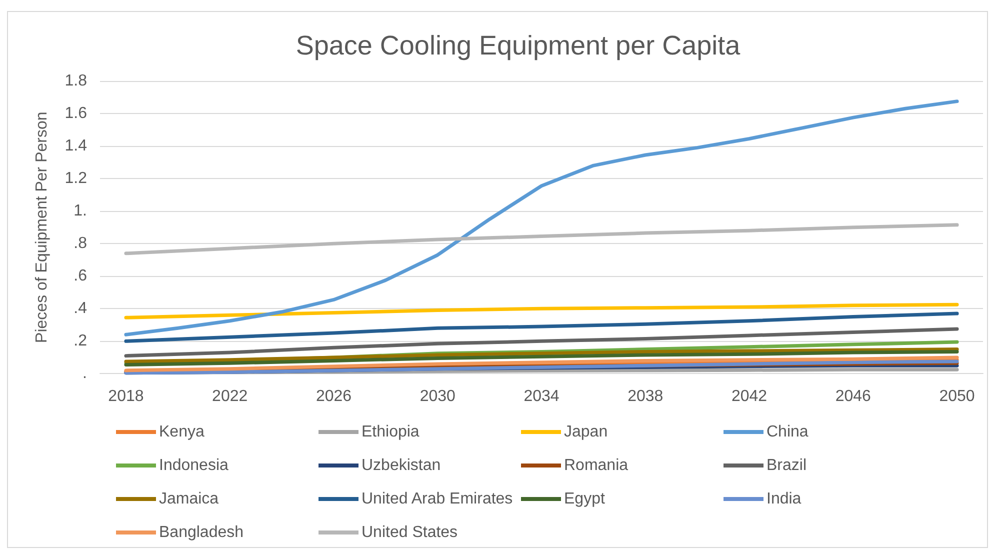 This screenshot has width=990, height=549. Describe the element at coordinates (438, 397) in the screenshot. I see `x-tick-label: 2030` at that location.